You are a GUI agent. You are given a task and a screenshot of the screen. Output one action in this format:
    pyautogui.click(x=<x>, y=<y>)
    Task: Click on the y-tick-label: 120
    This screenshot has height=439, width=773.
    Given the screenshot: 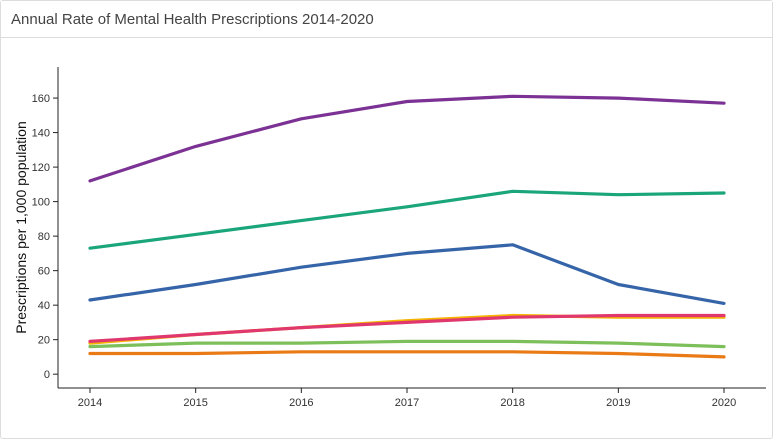 What is the action you would take?
    pyautogui.click(x=41, y=168)
    